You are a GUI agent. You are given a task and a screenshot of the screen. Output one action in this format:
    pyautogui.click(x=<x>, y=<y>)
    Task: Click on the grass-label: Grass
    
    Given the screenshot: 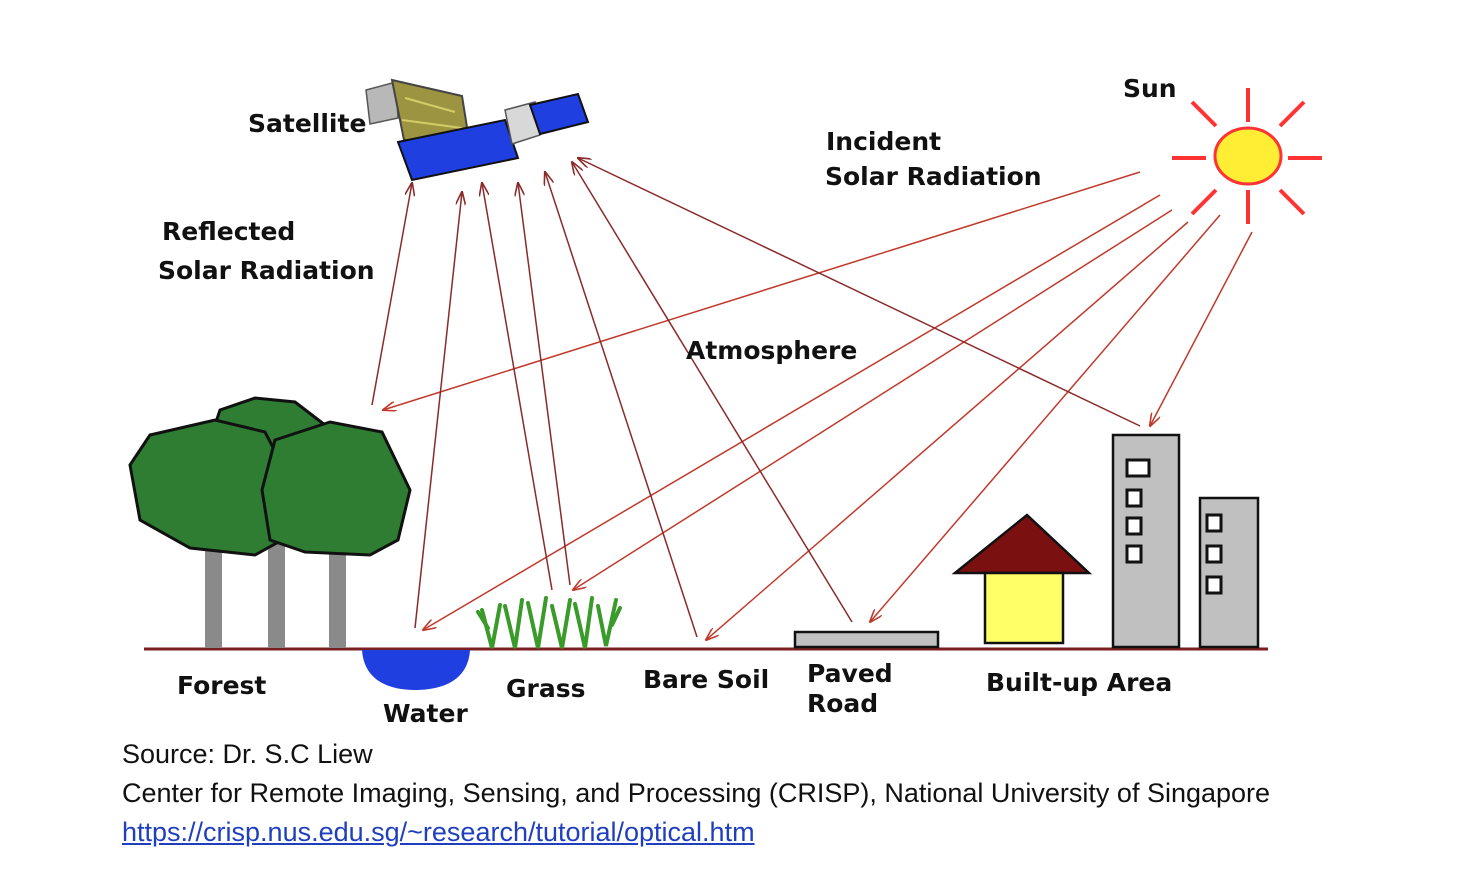 What is the action you would take?
    pyautogui.click(x=545, y=688)
    